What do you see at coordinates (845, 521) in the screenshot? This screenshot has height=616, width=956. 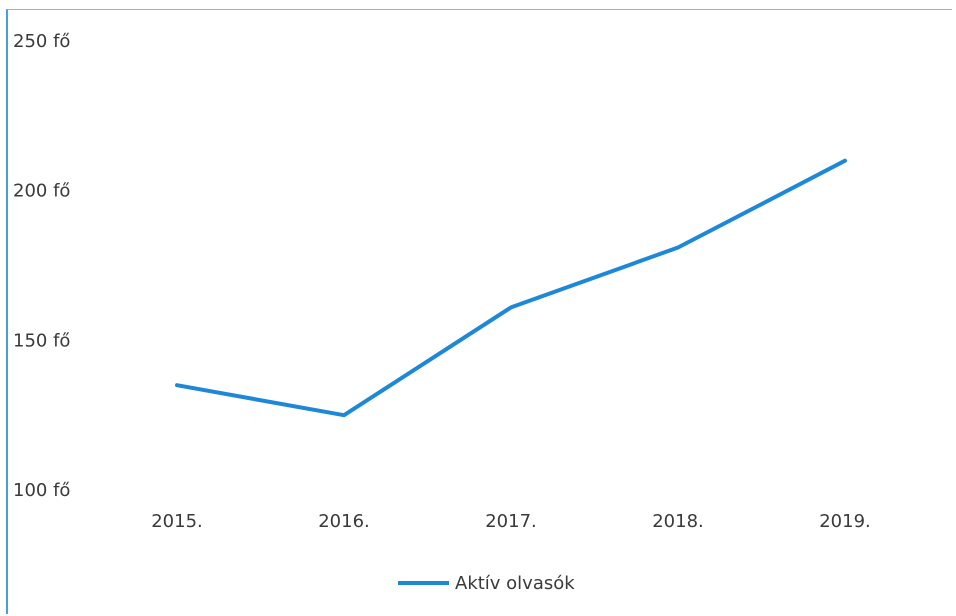 I see `x-tick-label: 2019.` at bounding box center [845, 521].